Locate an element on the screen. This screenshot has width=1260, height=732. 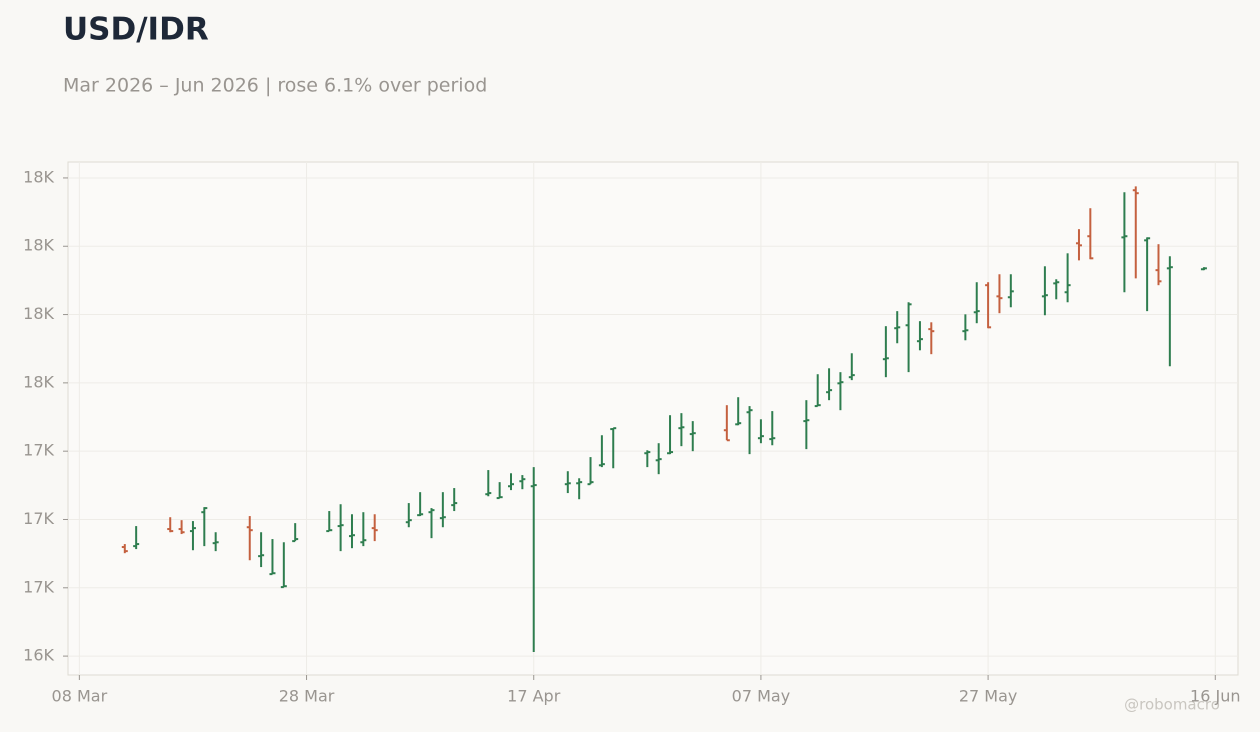
x-tick-label: 28 Mar is located at coordinates (307, 696).